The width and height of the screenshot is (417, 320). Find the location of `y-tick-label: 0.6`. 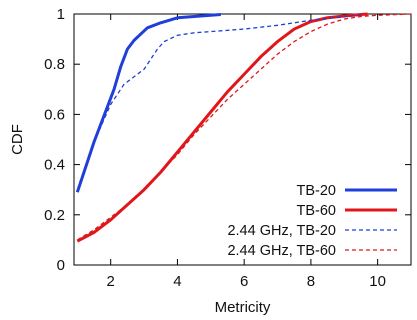

y-tick-label: 0.6 is located at coordinates (54, 114).